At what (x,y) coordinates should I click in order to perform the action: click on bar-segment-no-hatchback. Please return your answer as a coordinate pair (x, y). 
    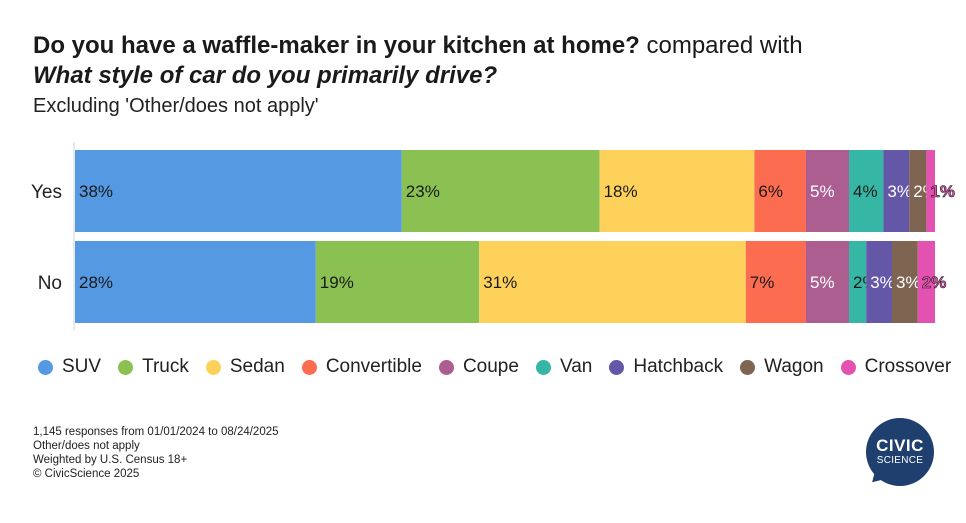
    Looking at the image, I should click on (879, 282).